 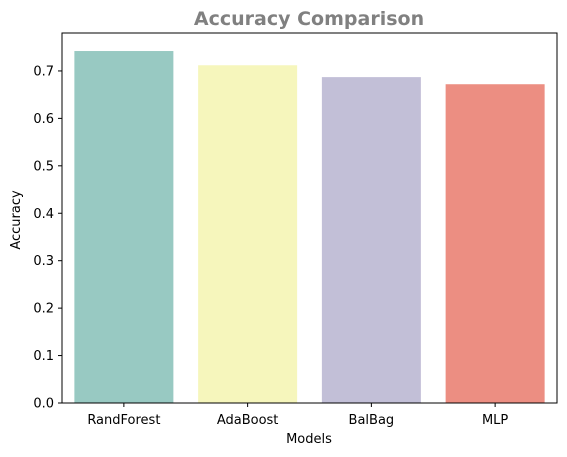 What do you see at coordinates (43, 119) in the screenshot?
I see `y-tick-label: 0.6` at bounding box center [43, 119].